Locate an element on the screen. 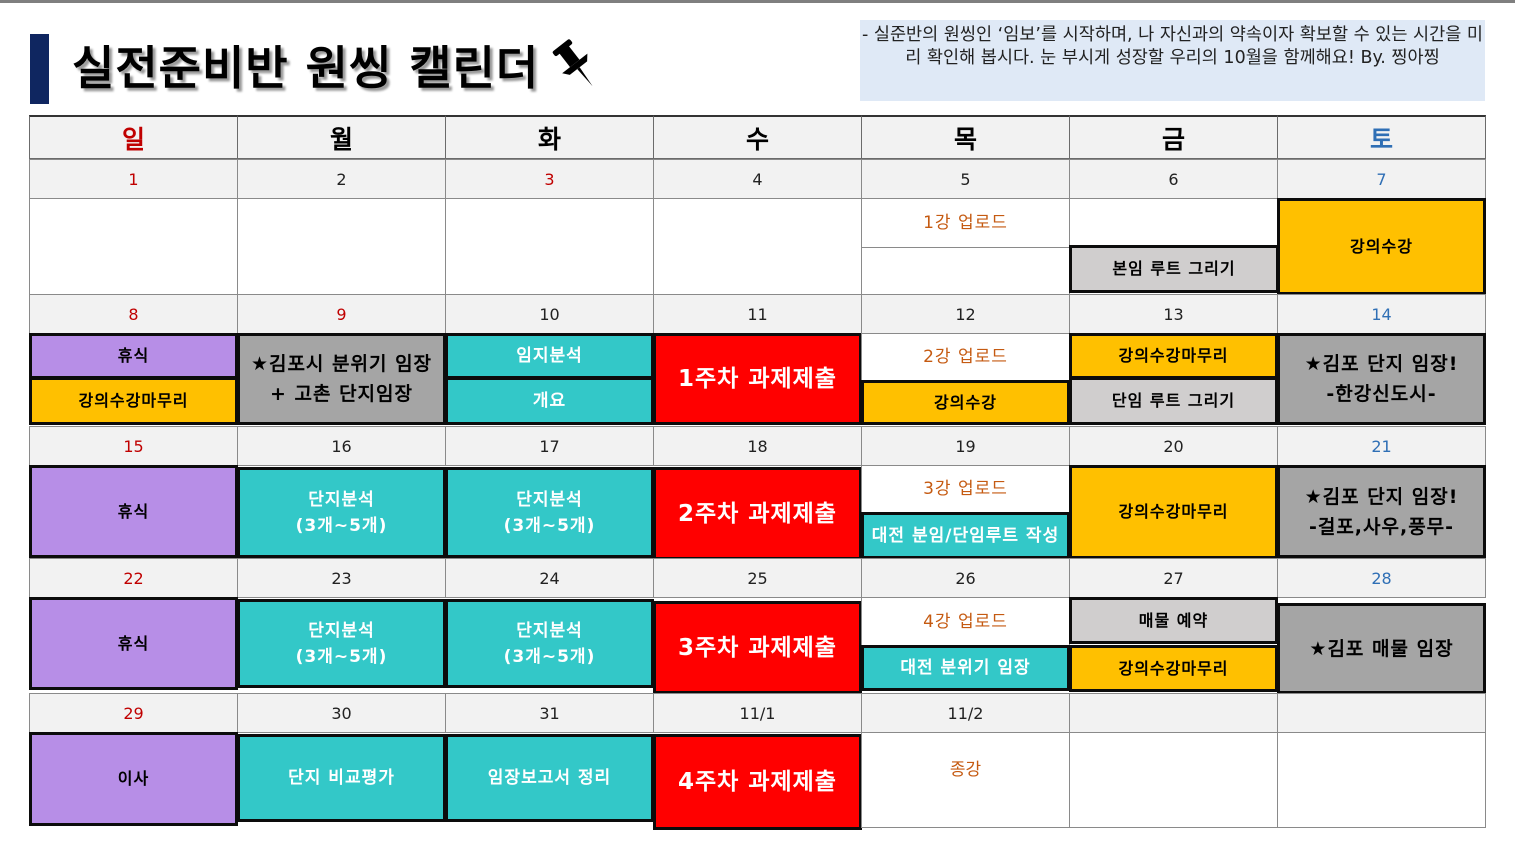 The height and width of the screenshot is (851, 1515). event-assignment-deadline: 2주차 과제제출 is located at coordinates (757, 513).